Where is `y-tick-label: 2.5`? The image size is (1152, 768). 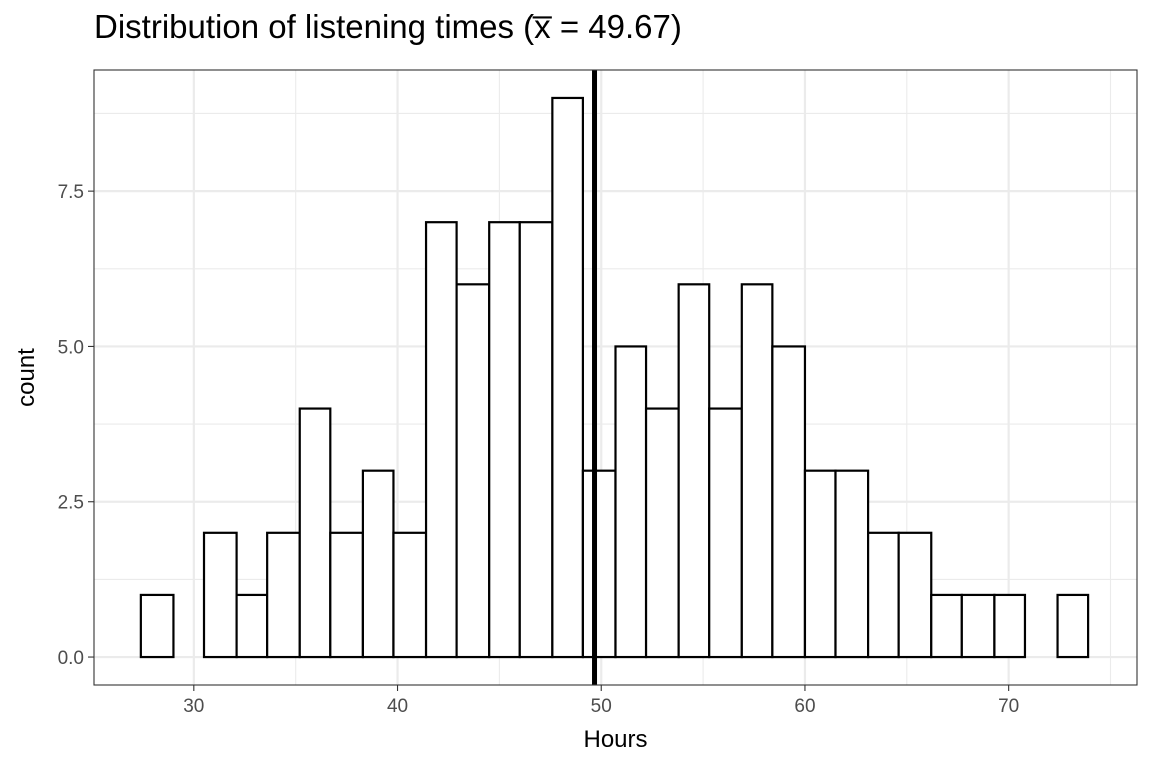 y-tick-label: 2.5 is located at coordinates (71, 503).